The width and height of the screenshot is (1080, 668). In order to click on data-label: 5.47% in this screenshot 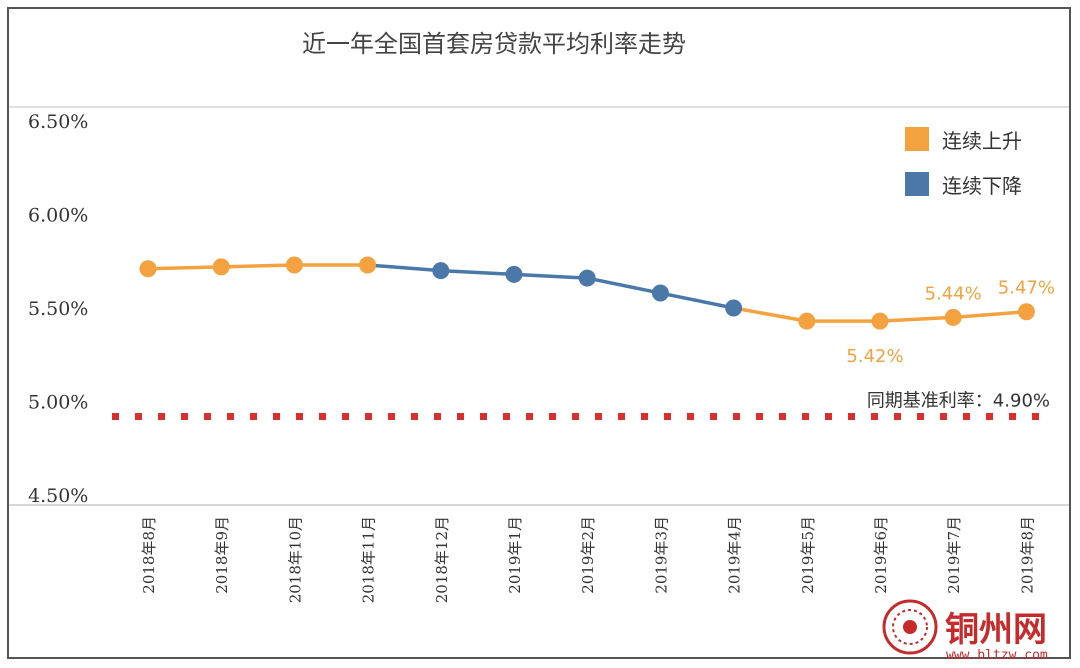, I will do `click(1026, 288)`.